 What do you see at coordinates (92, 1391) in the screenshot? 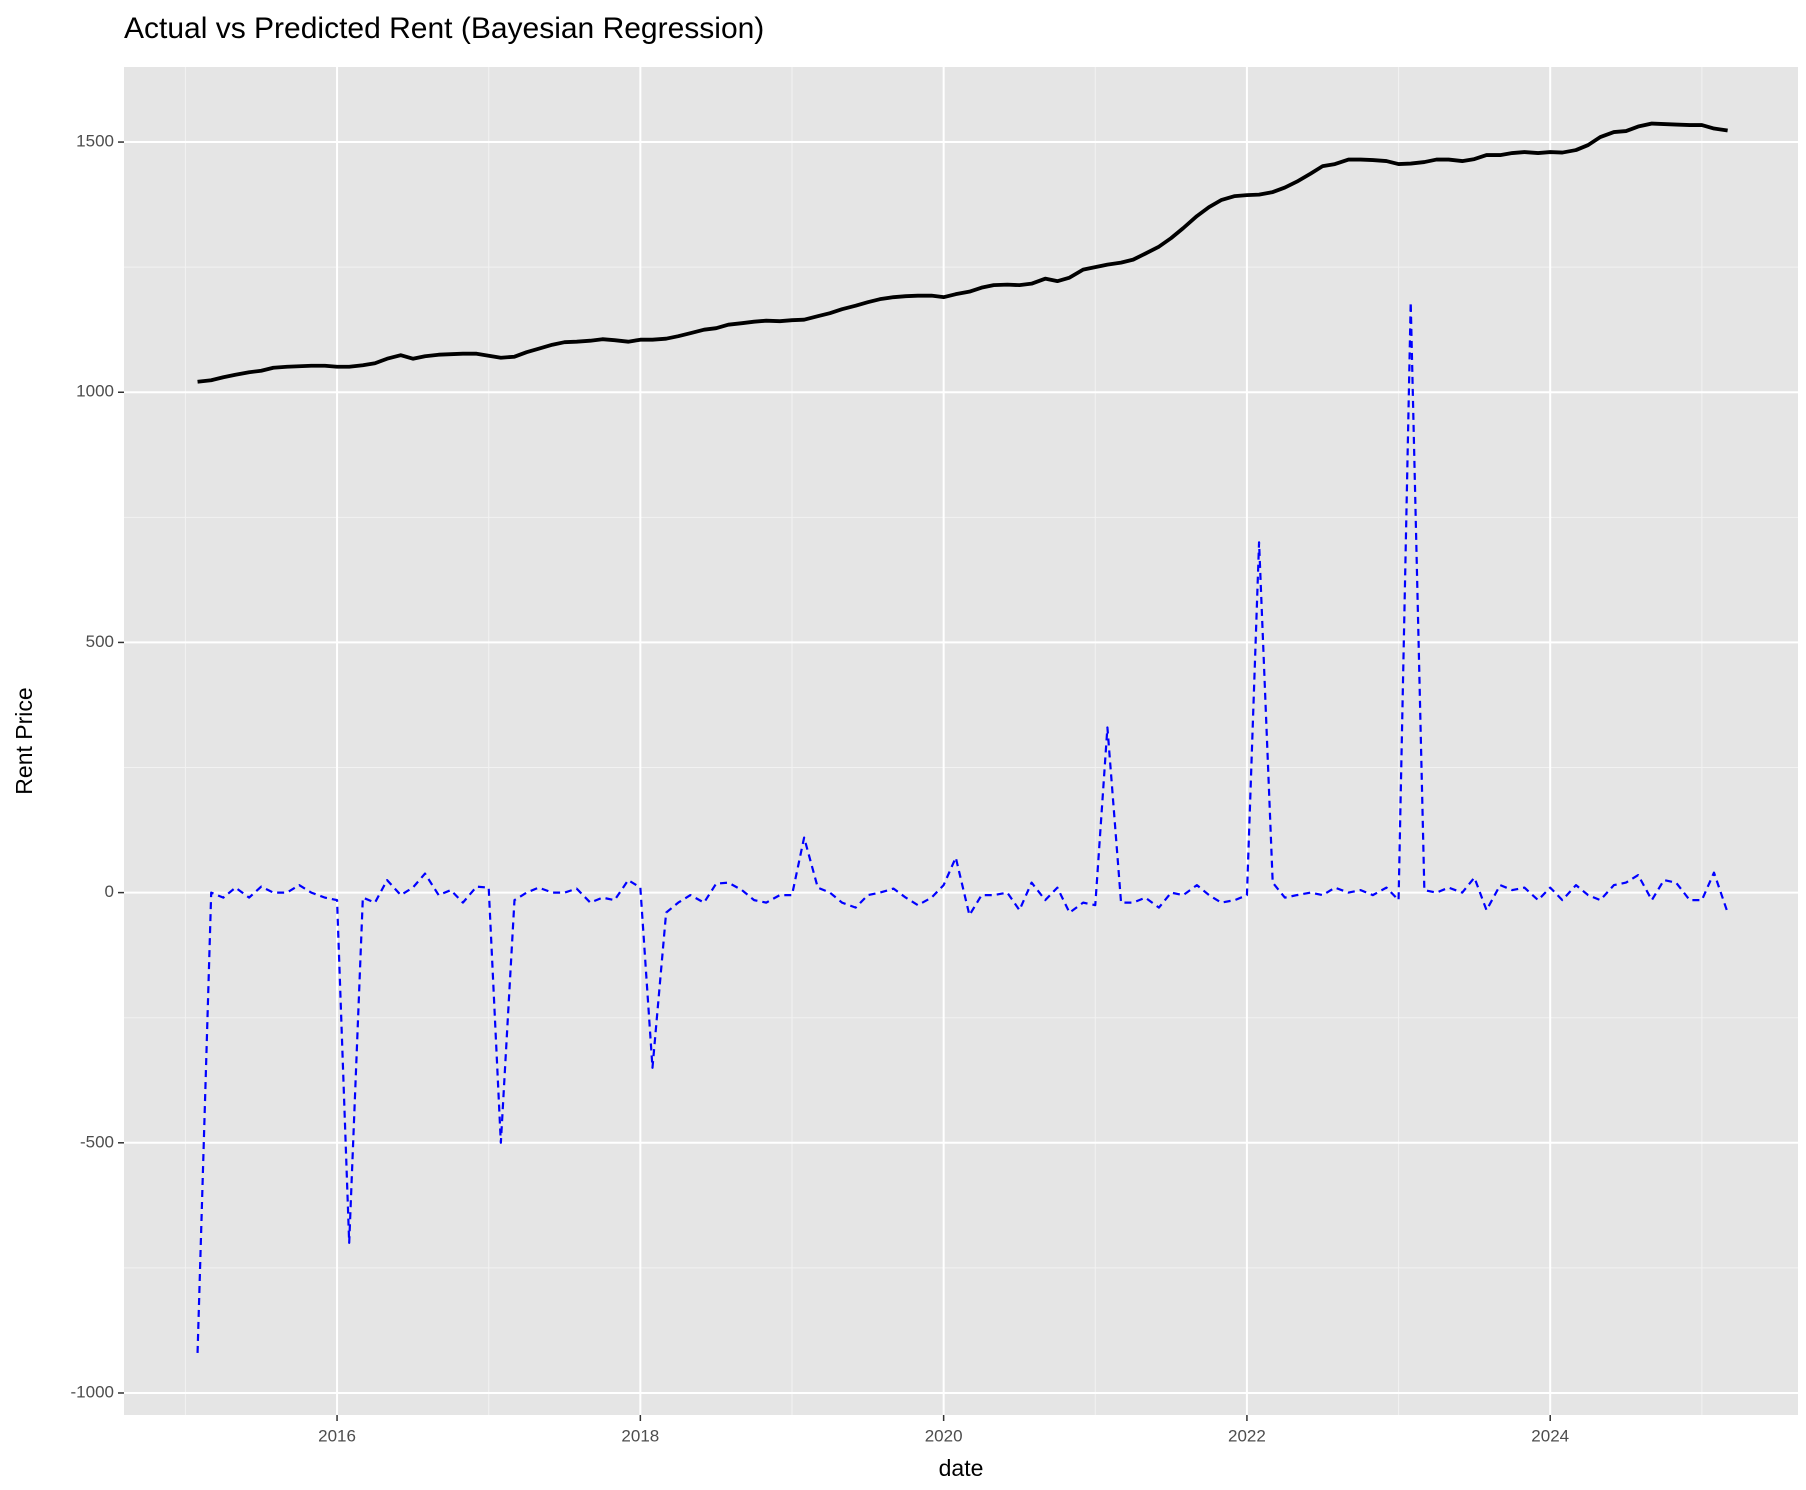
I see `y-tick-label: -1000` at bounding box center [92, 1391].